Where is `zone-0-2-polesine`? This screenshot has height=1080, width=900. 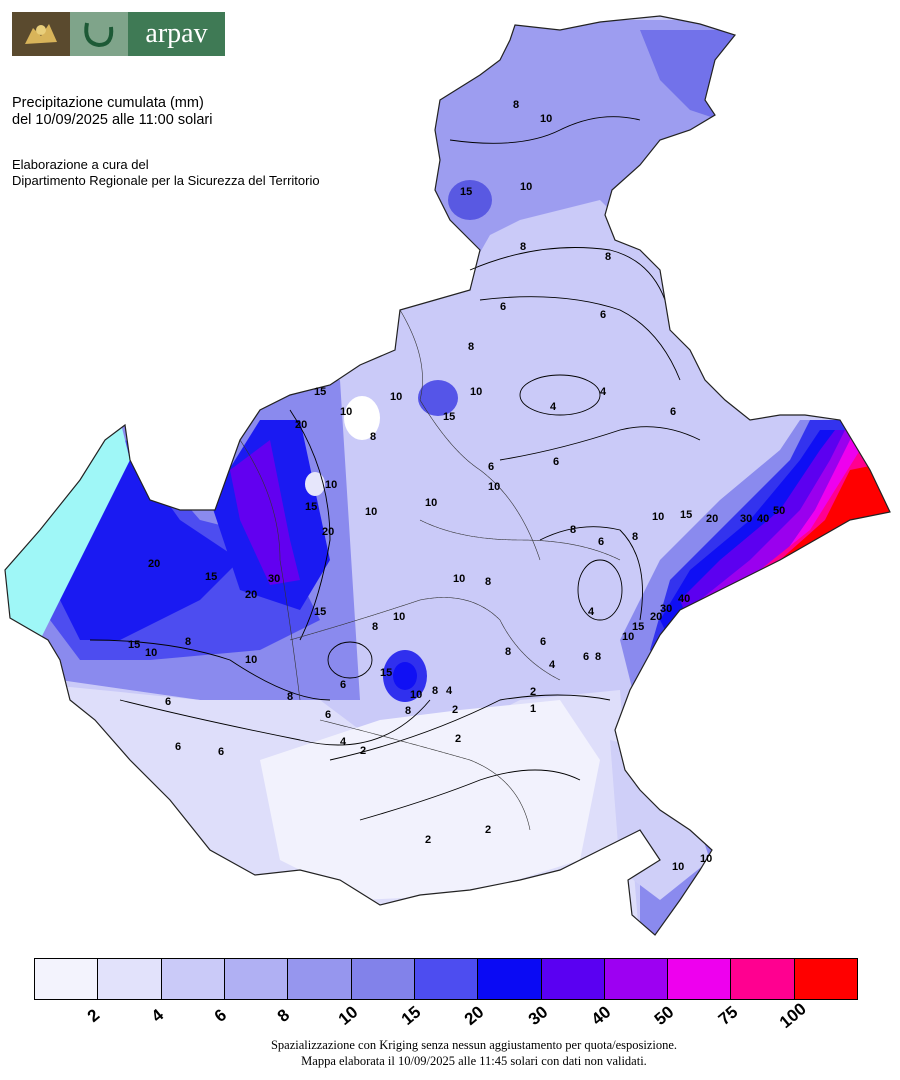
zone-0-2-polesine is located at coordinates (430, 800).